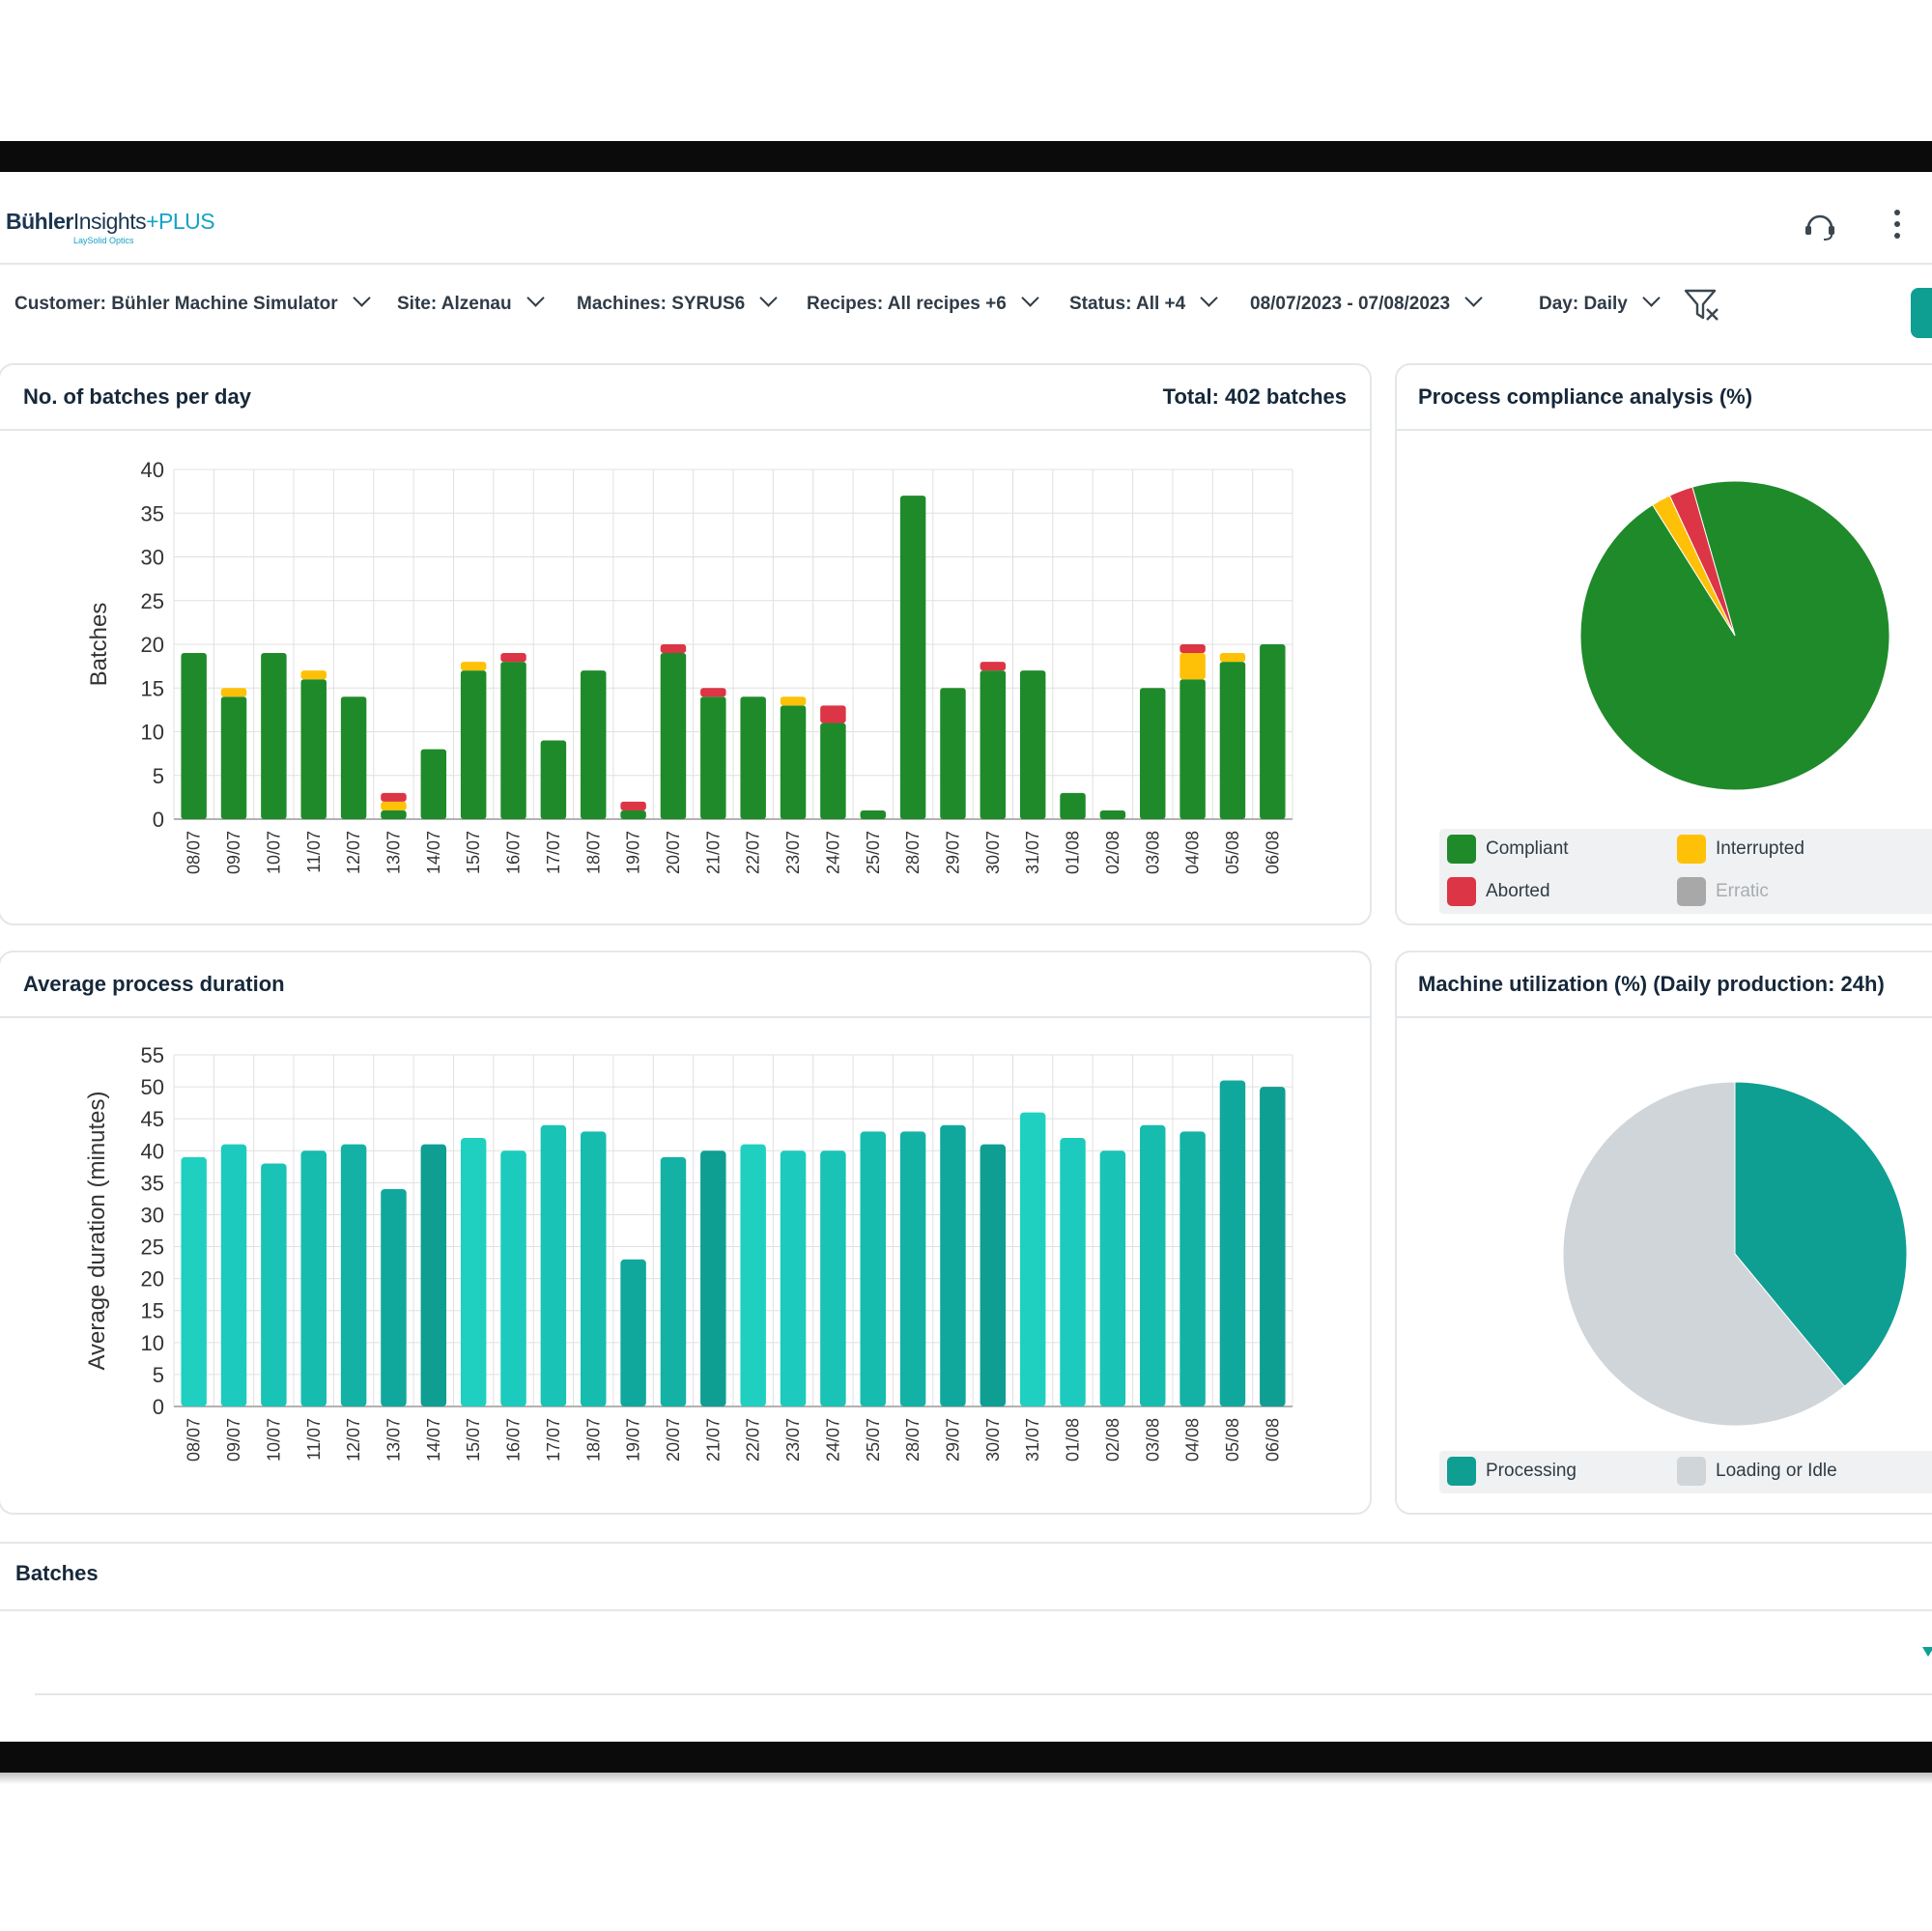 This screenshot has height=1931, width=1932. What do you see at coordinates (393, 1440) in the screenshot?
I see `x-tick-label: 13/07` at bounding box center [393, 1440].